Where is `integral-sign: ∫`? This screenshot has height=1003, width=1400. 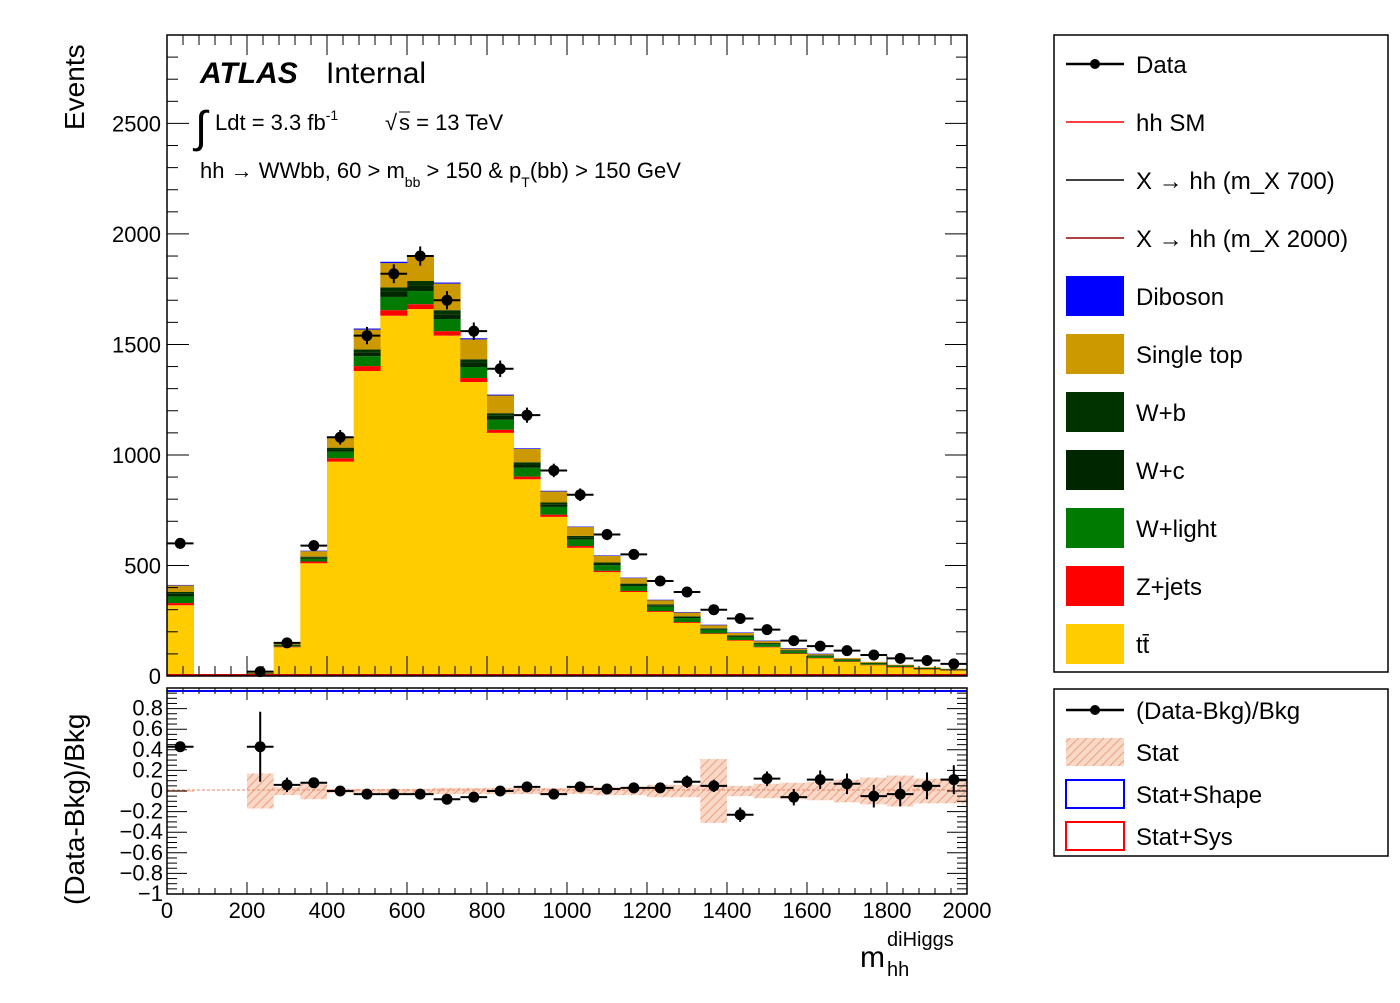 integral-sign: ∫ is located at coordinates (201, 127).